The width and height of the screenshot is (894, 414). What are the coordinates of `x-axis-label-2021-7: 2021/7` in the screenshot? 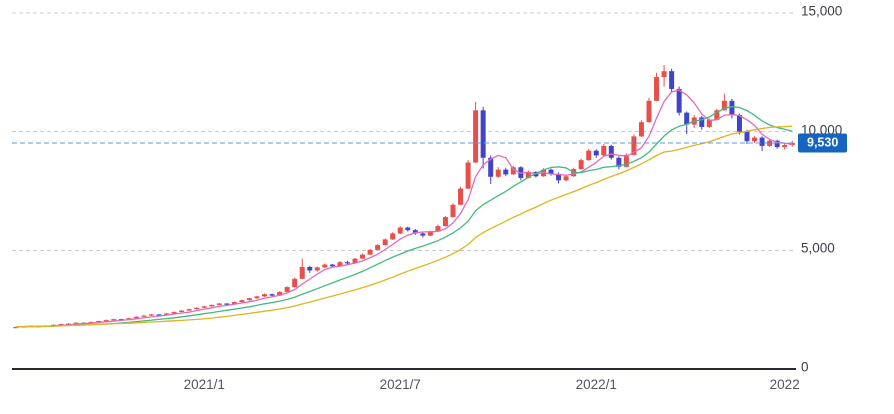 It's located at (400, 384).